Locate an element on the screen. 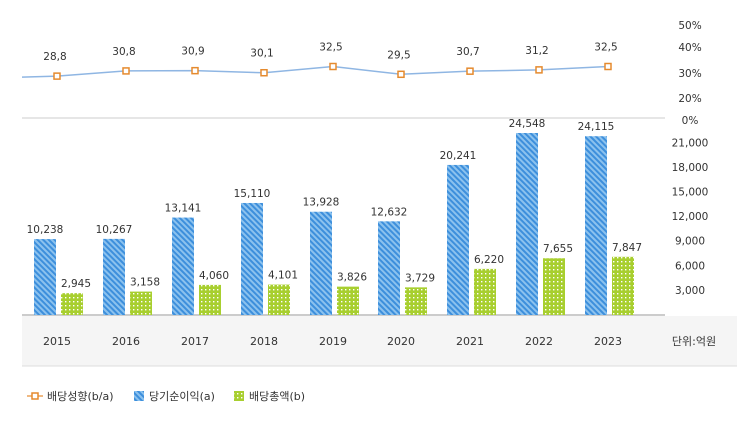  legend-item-net-income: 당기순이익(a) is located at coordinates (174, 396).